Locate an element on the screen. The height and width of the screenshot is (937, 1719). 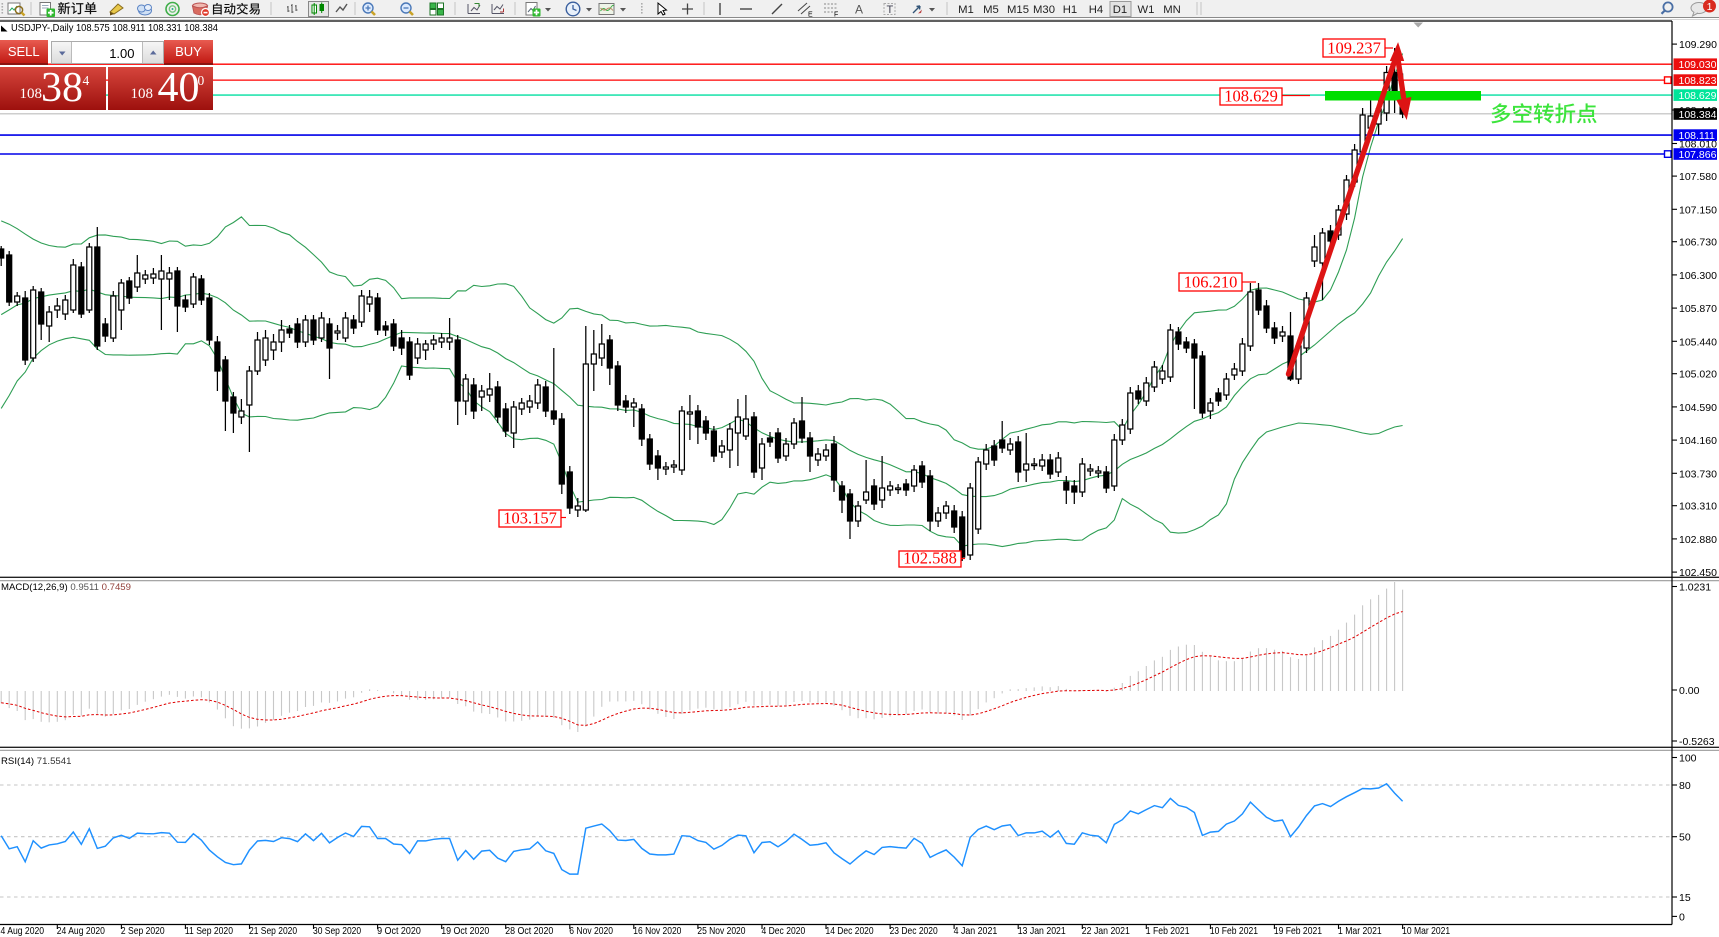
svg-text: 19 Feb 2021 is located at coordinates (1298, 931).